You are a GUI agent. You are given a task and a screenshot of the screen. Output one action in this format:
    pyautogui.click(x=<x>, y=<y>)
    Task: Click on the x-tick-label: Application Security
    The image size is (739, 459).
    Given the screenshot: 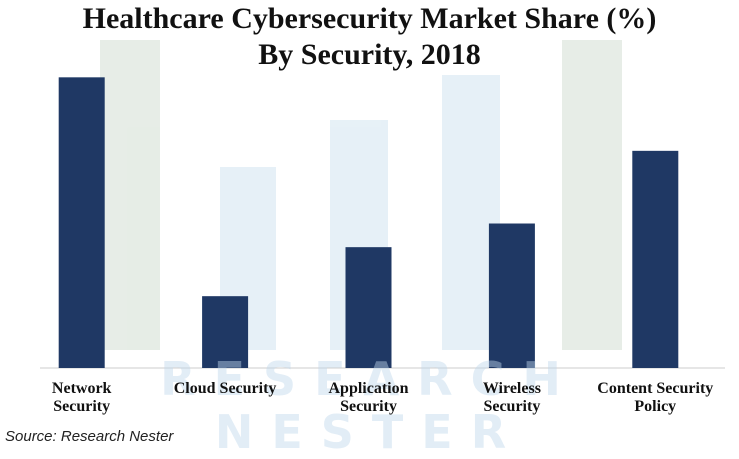 What is the action you would take?
    pyautogui.click(x=368, y=397)
    